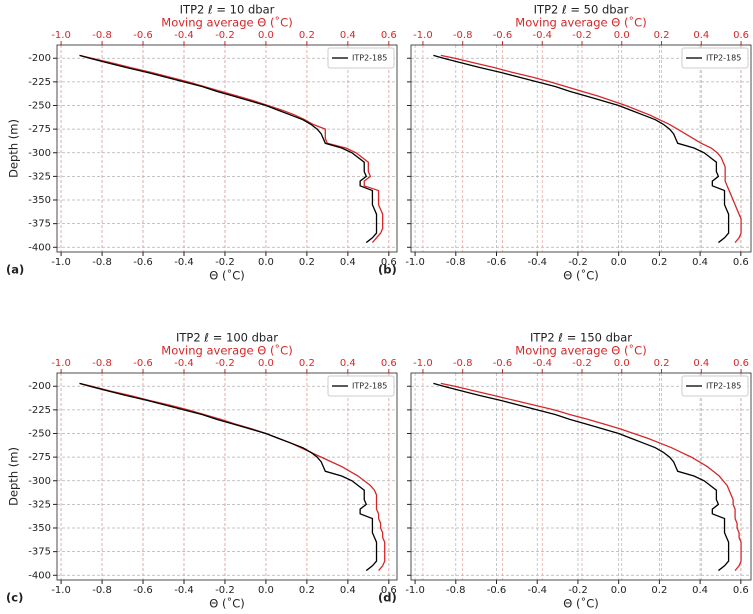 The width and height of the screenshot is (753, 614). Describe the element at coordinates (387, 270) in the screenshot. I see `panel-label: (b)` at that location.